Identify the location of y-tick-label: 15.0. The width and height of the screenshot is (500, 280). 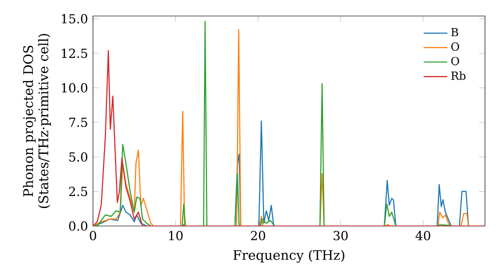
(75, 19).